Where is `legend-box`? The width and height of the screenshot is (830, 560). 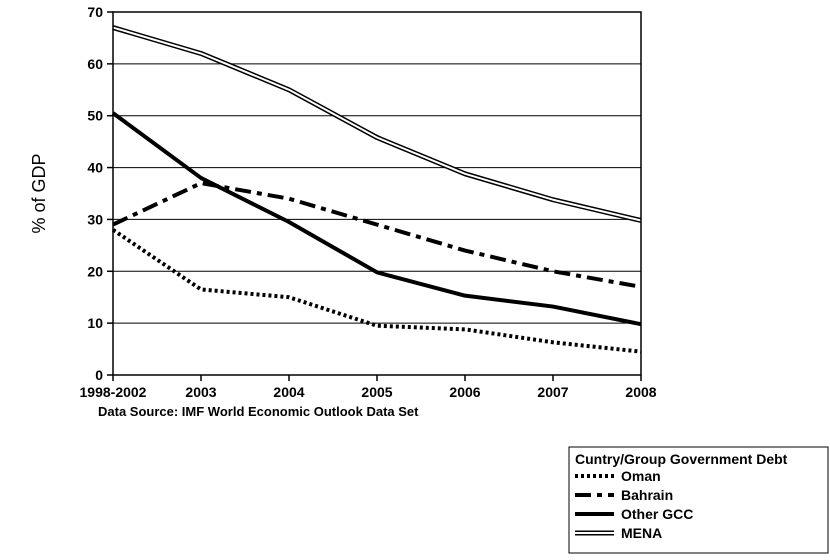 legend-box is located at coordinates (698, 500).